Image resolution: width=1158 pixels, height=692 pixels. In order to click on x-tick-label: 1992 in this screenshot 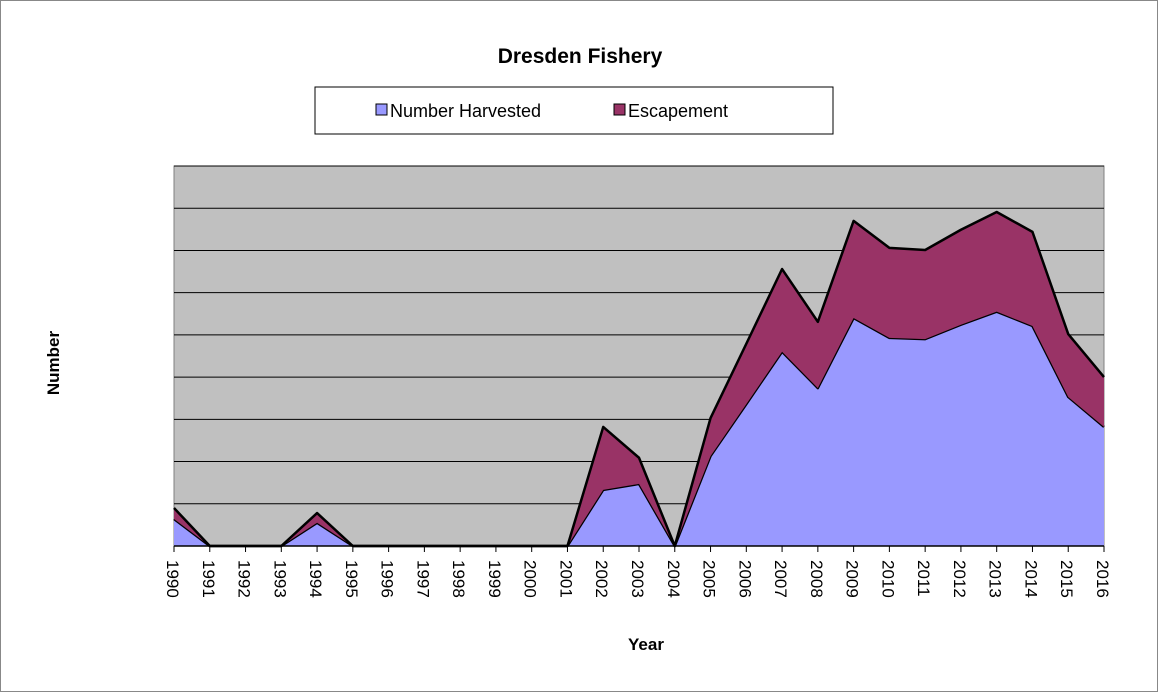, I will do `click(244, 579)`.